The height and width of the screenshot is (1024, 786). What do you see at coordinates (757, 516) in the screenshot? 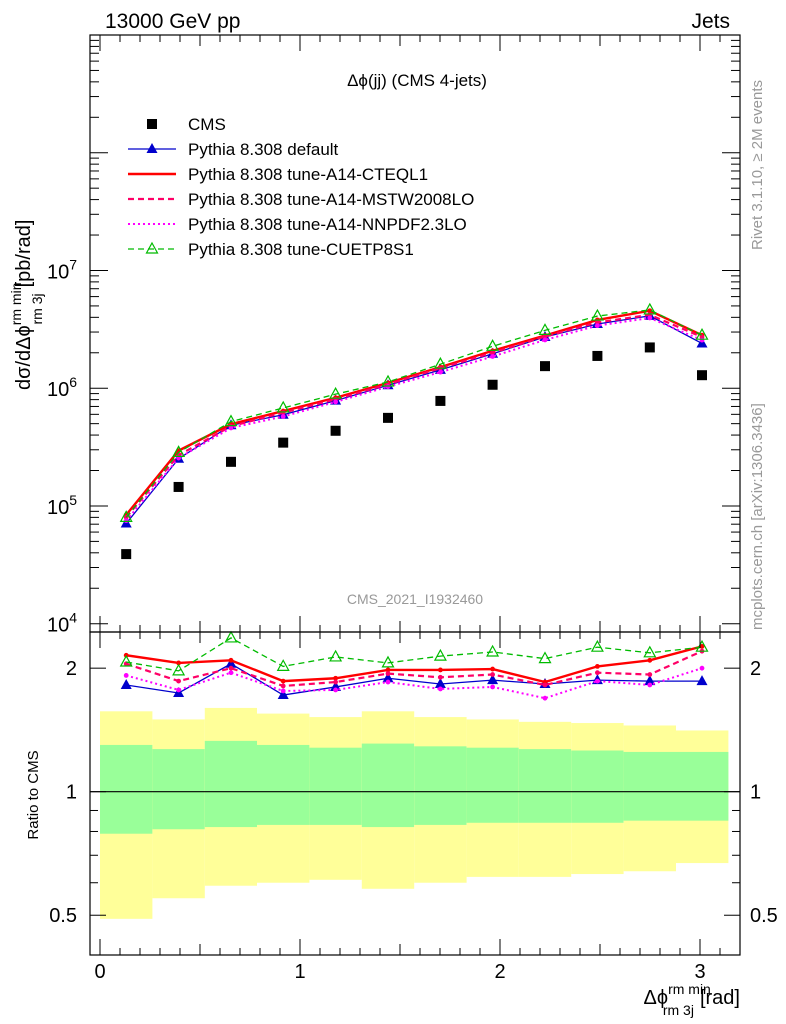
I see `mcplots-label: mcplots.cern.ch [arXiv:1306.3436]` at bounding box center [757, 516].